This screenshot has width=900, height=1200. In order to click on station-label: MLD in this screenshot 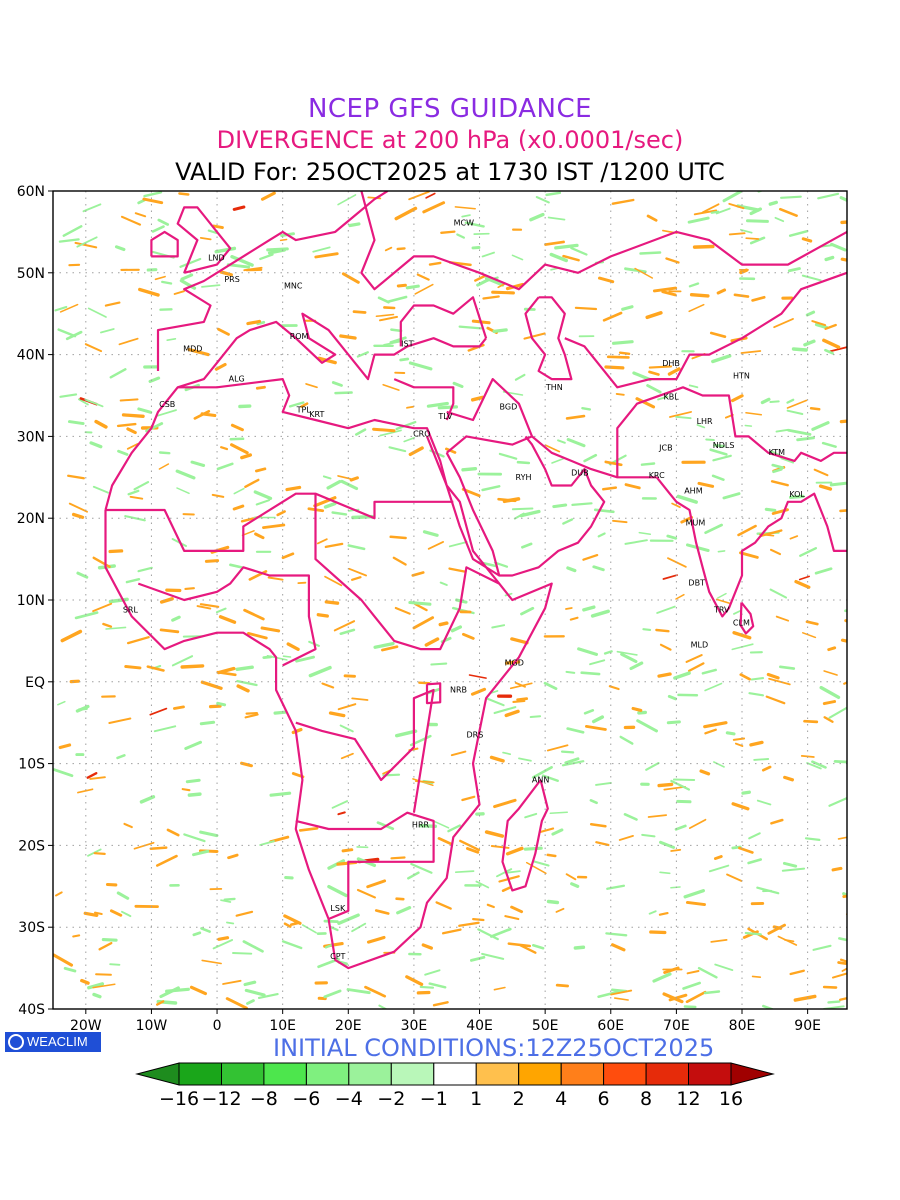, I will do `click(700, 644)`.